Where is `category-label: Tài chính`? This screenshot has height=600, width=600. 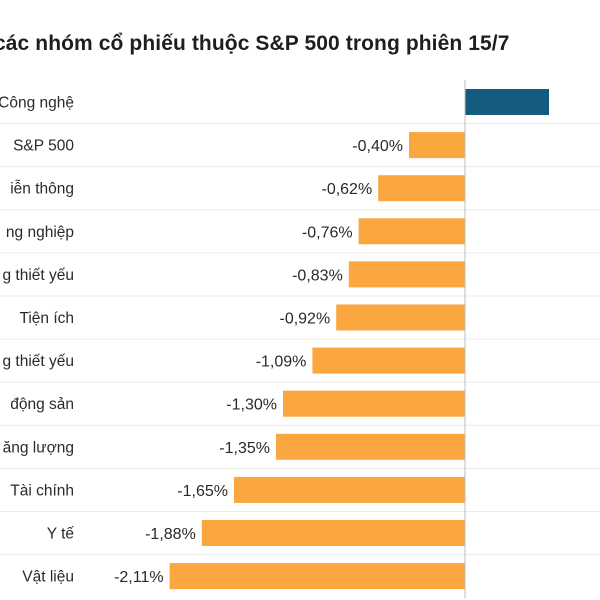
category-label: Tài chính is located at coordinates (42, 490).